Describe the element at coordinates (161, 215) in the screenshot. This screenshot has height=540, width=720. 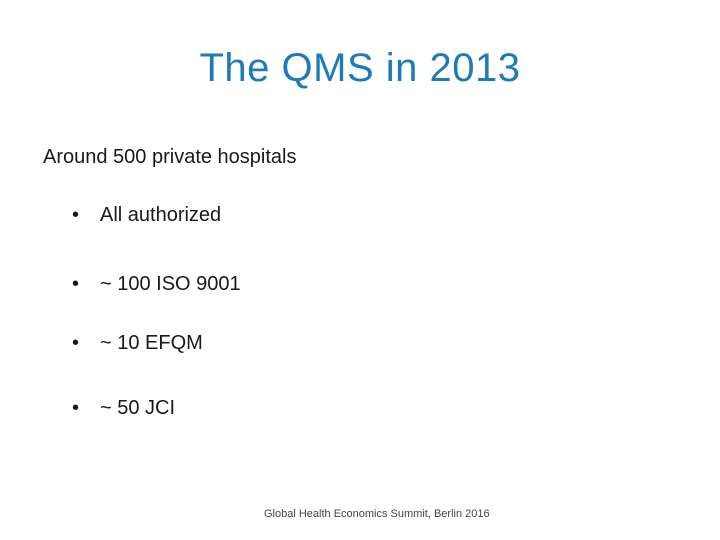
I see `bullet-text: All authorized` at that location.